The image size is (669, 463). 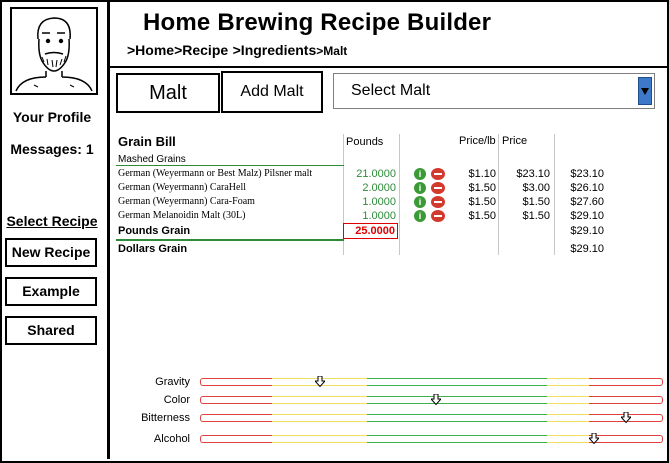 I want to click on profile-avatar-icon, so click(x=54, y=54).